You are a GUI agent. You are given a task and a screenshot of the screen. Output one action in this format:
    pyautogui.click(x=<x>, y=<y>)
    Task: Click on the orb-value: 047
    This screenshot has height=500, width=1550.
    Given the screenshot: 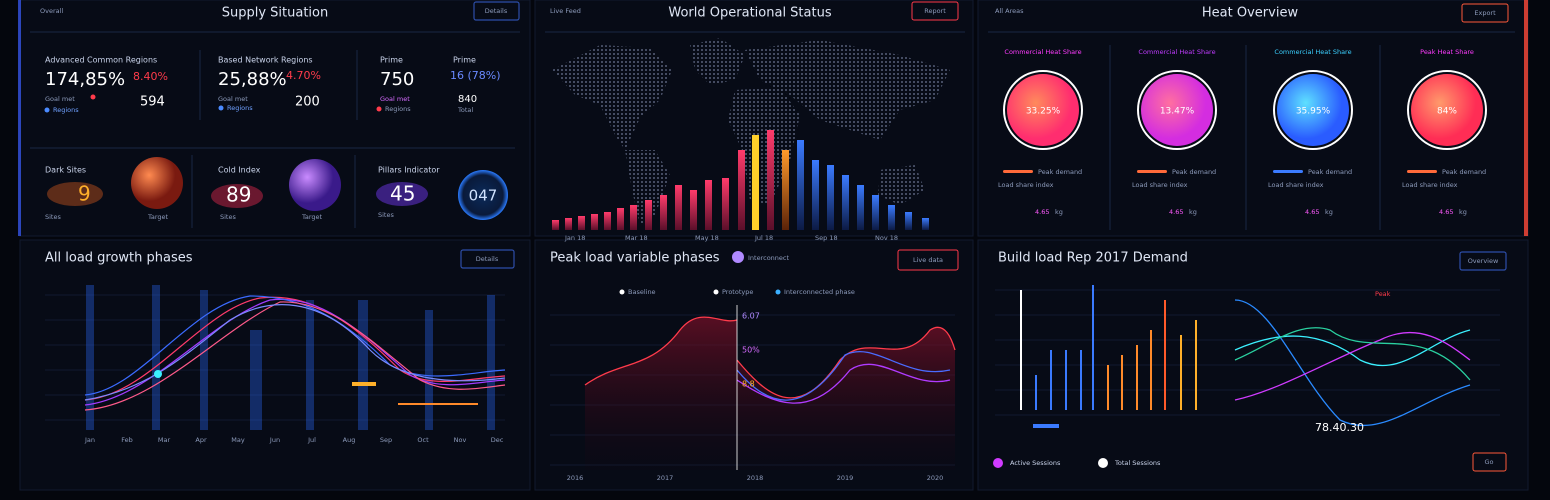 What is the action you would take?
    pyautogui.click(x=483, y=196)
    